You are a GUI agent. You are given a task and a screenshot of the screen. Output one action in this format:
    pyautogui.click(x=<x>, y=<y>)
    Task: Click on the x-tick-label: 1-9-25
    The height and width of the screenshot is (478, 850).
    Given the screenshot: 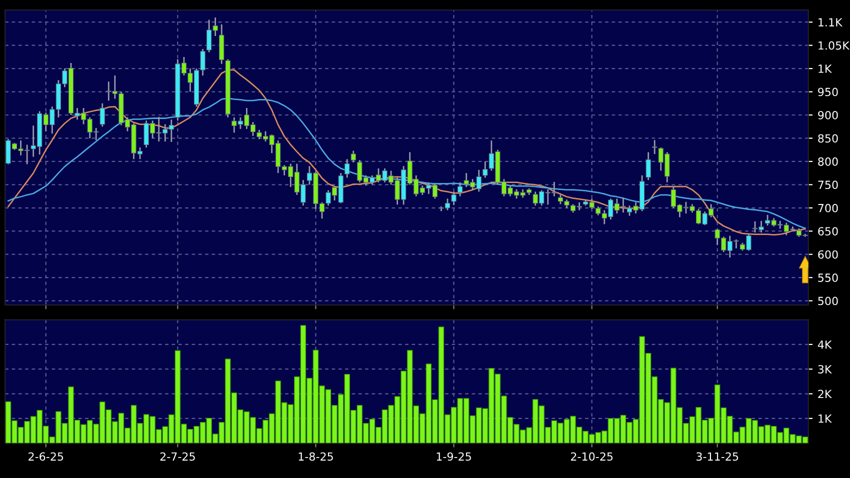 What is the action you would take?
    pyautogui.click(x=453, y=456)
    